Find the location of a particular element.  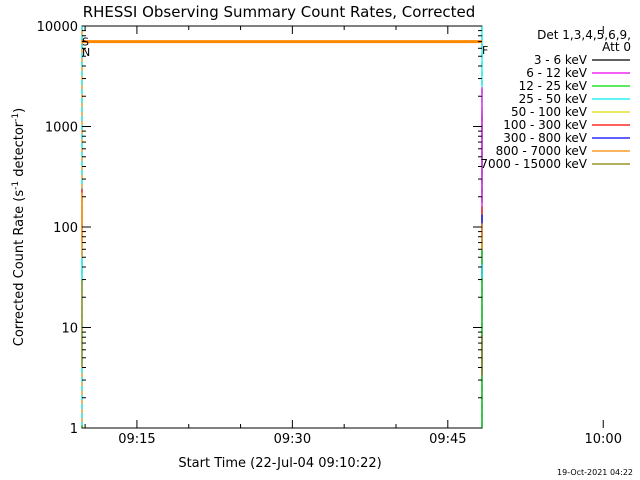

y-axis-label-part: Corrected Count Rate (s is located at coordinates (19, 268).